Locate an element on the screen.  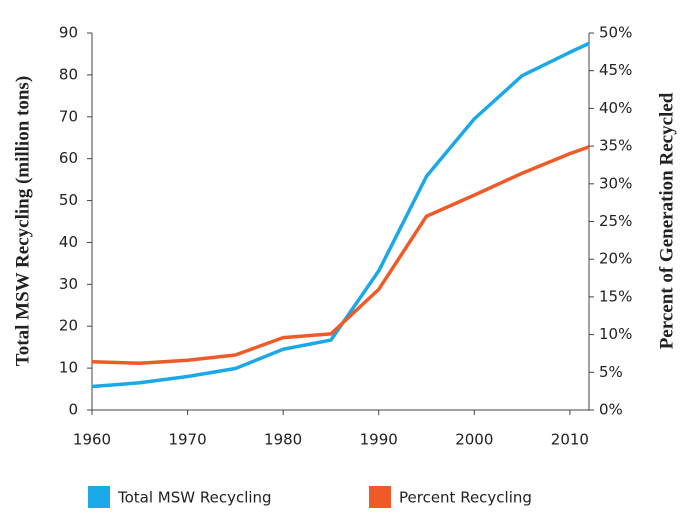
y-tick-label: 40 is located at coordinates (68, 242).